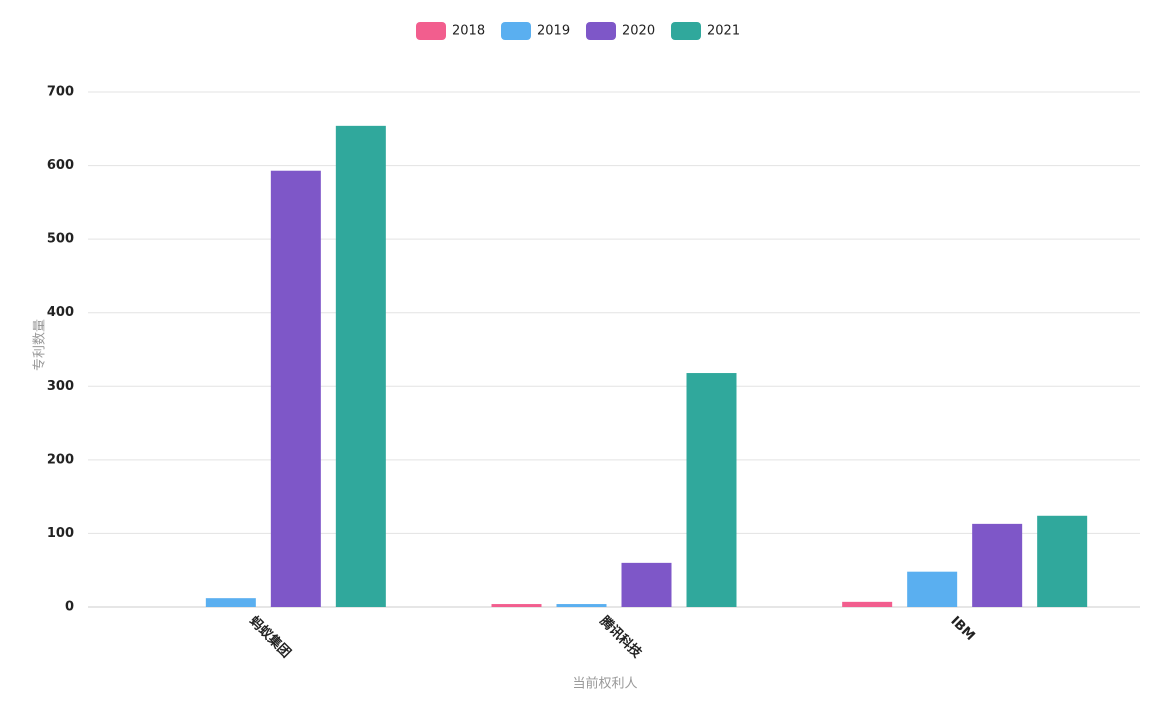 This screenshot has width=1173, height=713. Describe the element at coordinates (60, 533) in the screenshot. I see `y-tick-label: 100` at that location.